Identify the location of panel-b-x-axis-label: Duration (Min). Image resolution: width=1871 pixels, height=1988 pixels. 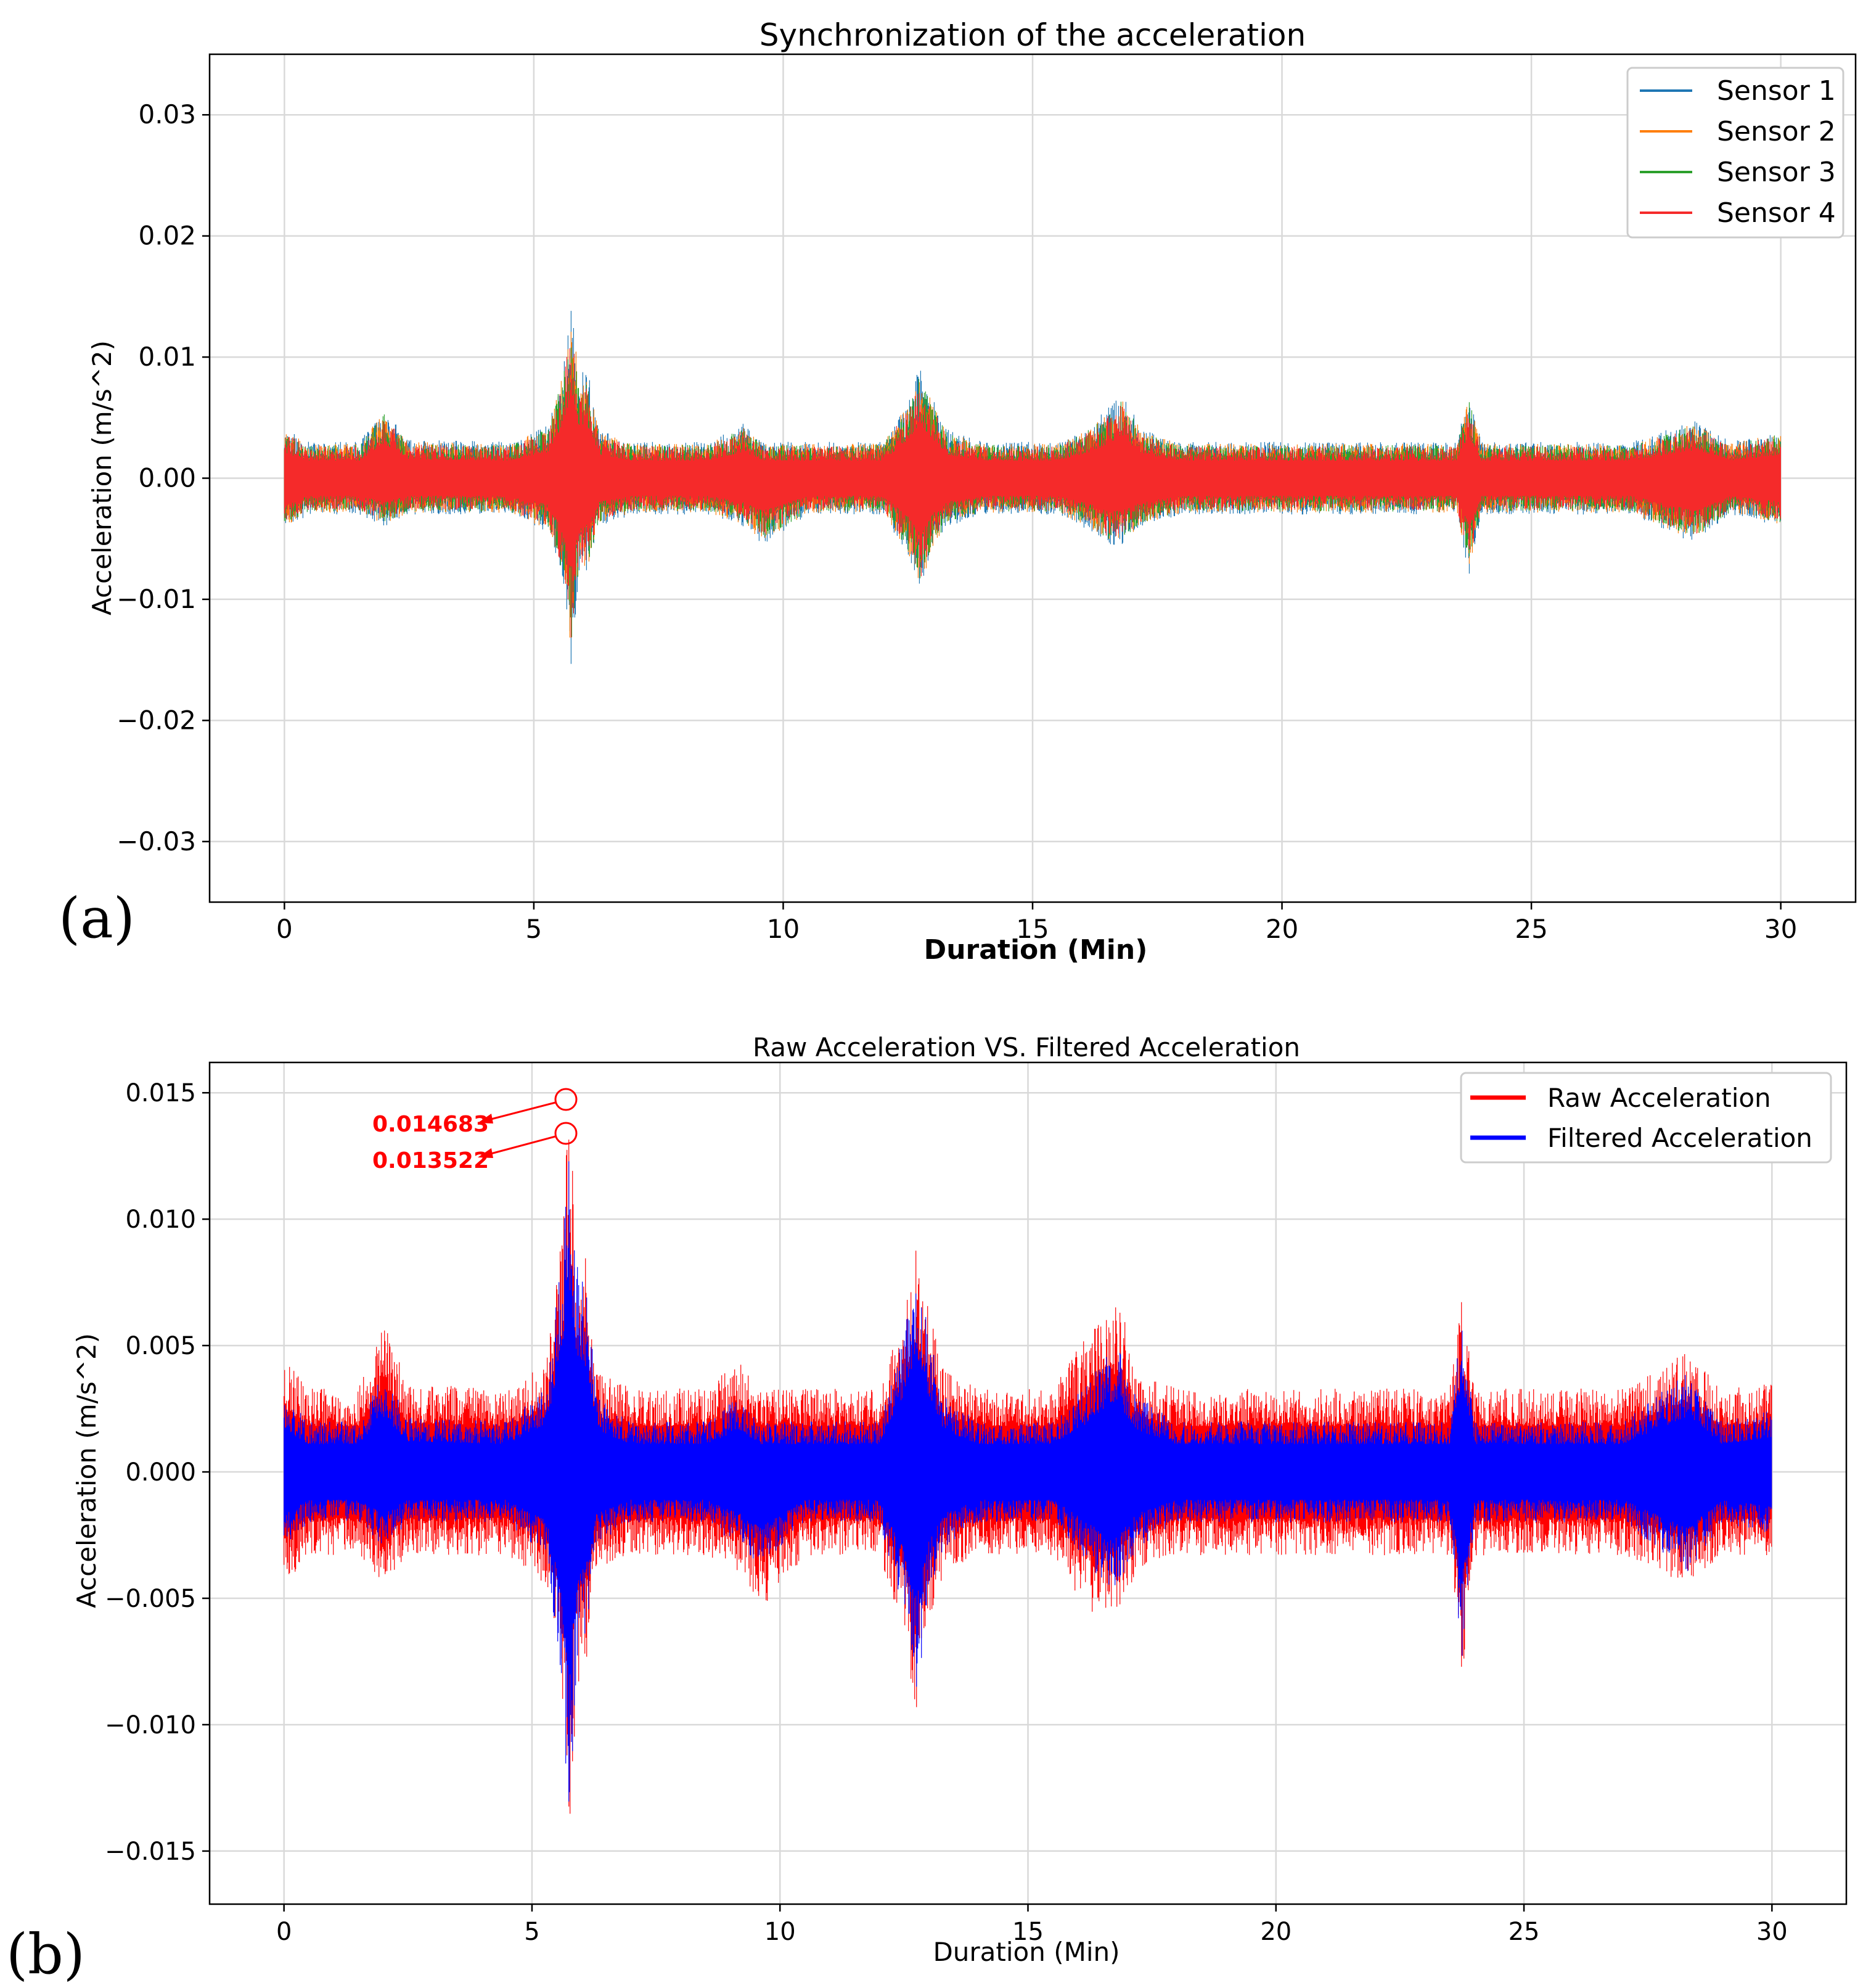
(1026, 1952).